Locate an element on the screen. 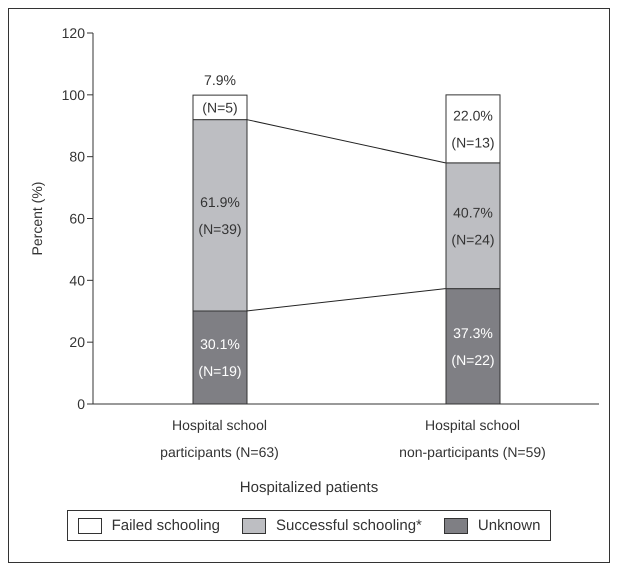 This screenshot has width=618, height=569. data-label: 7.9% (N=5) is located at coordinates (220, 94).